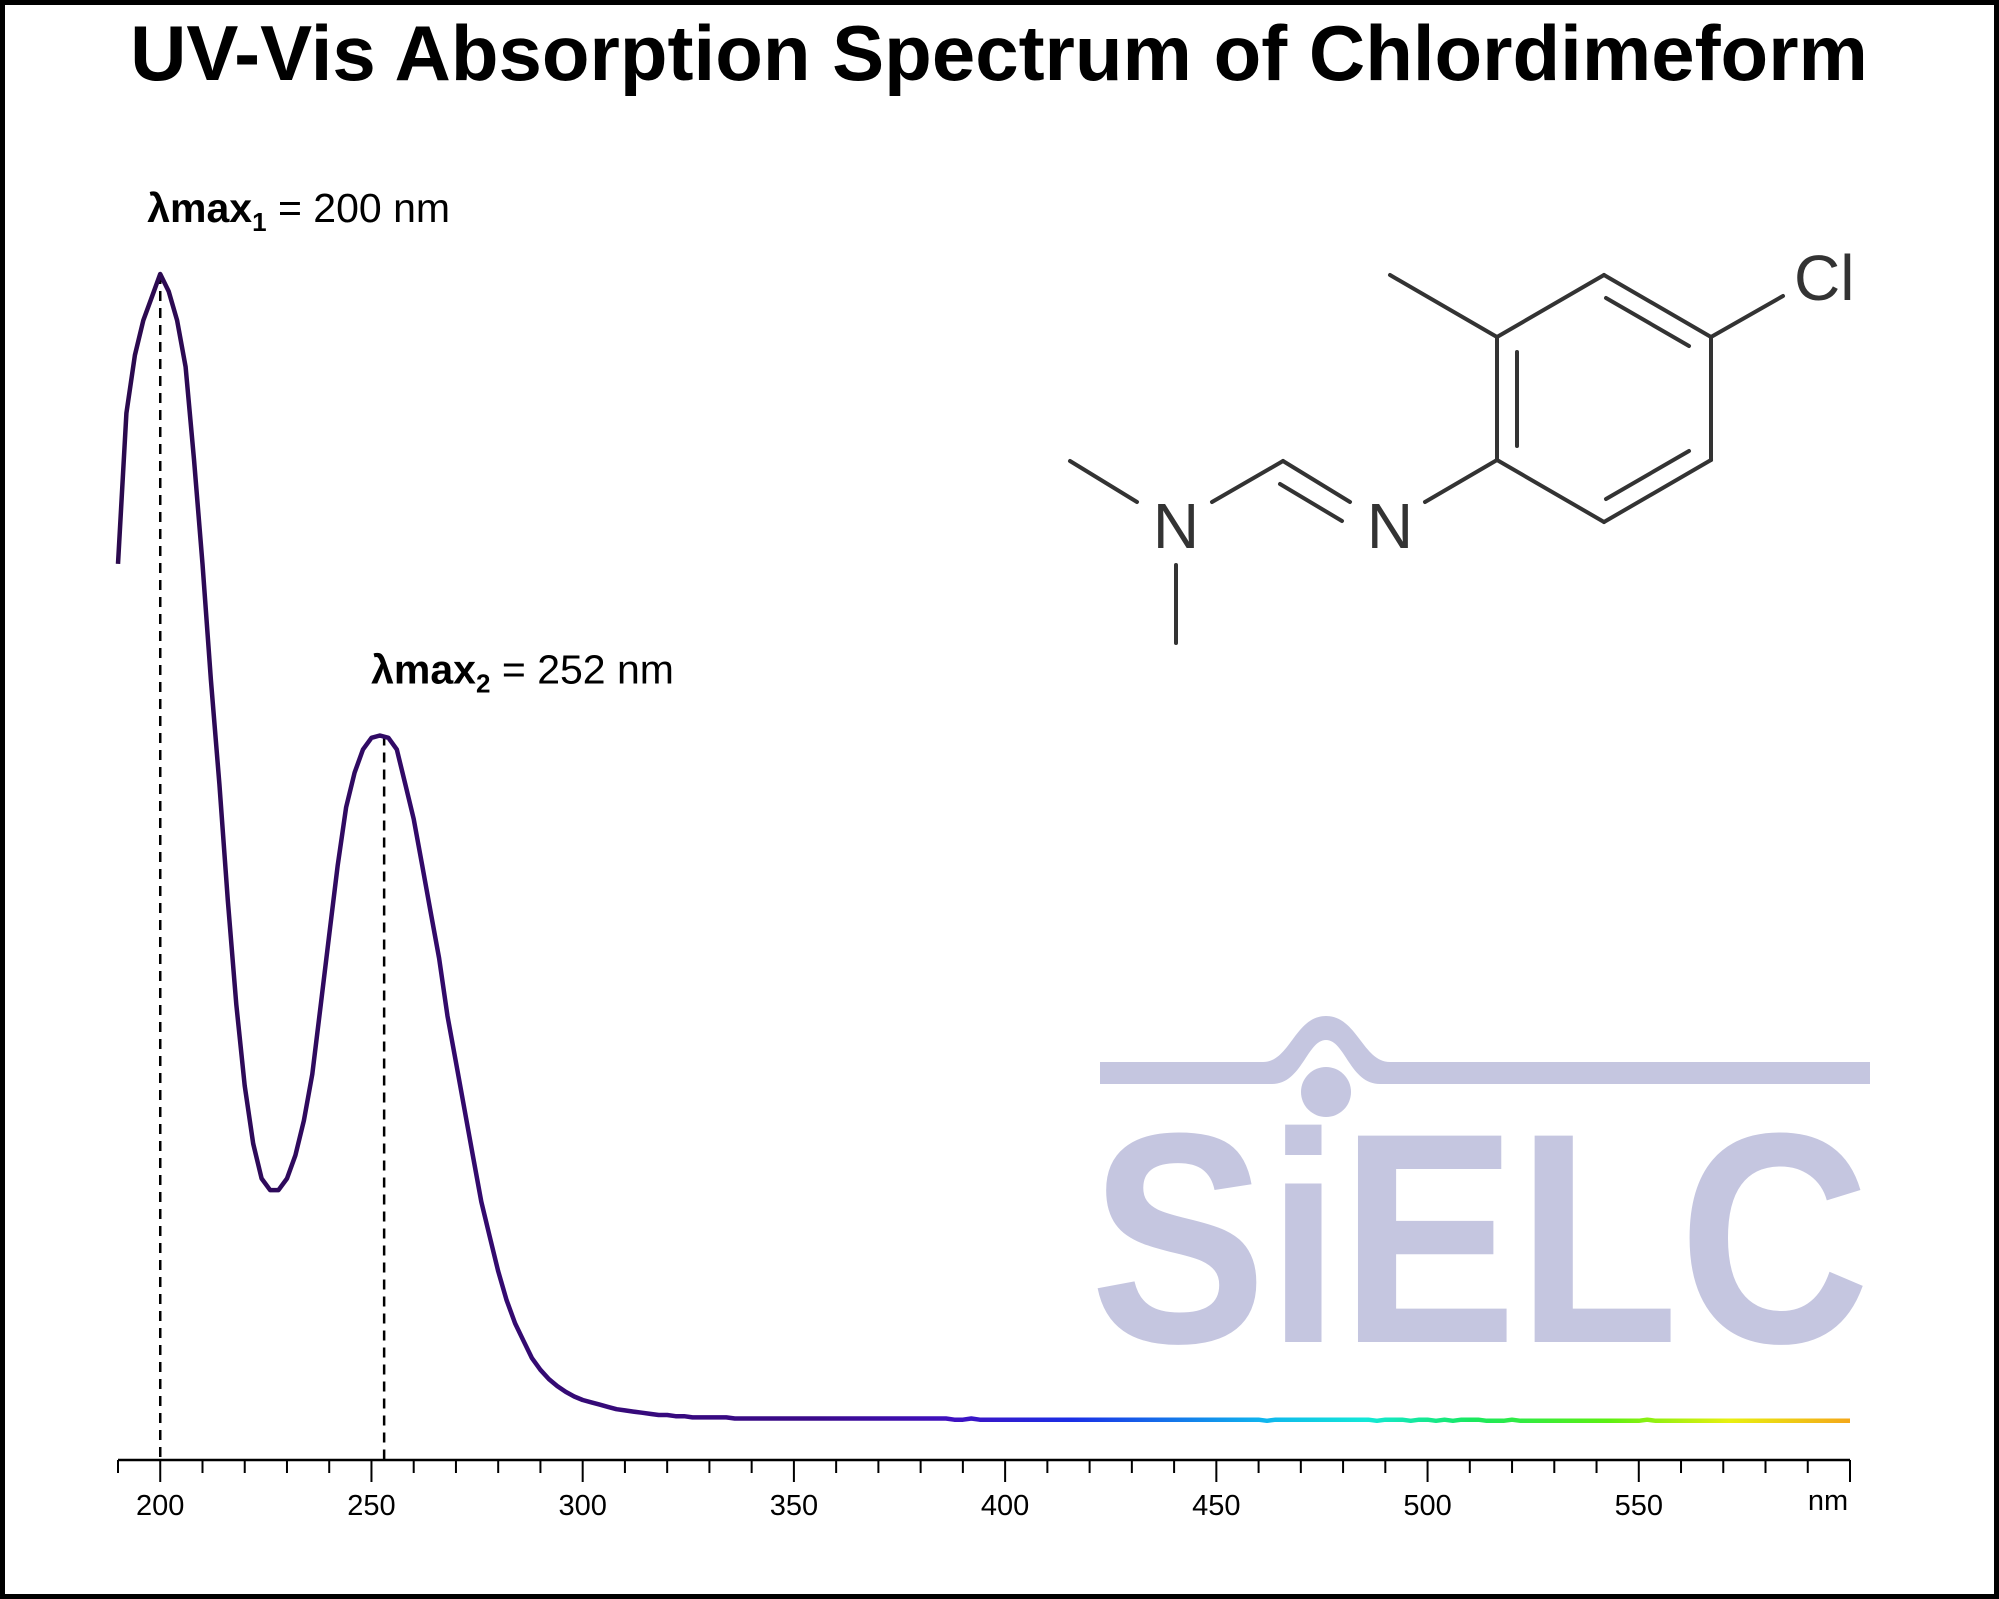  What do you see at coordinates (1639, 1506) in the screenshot?
I see `x-tick-label: 550` at bounding box center [1639, 1506].